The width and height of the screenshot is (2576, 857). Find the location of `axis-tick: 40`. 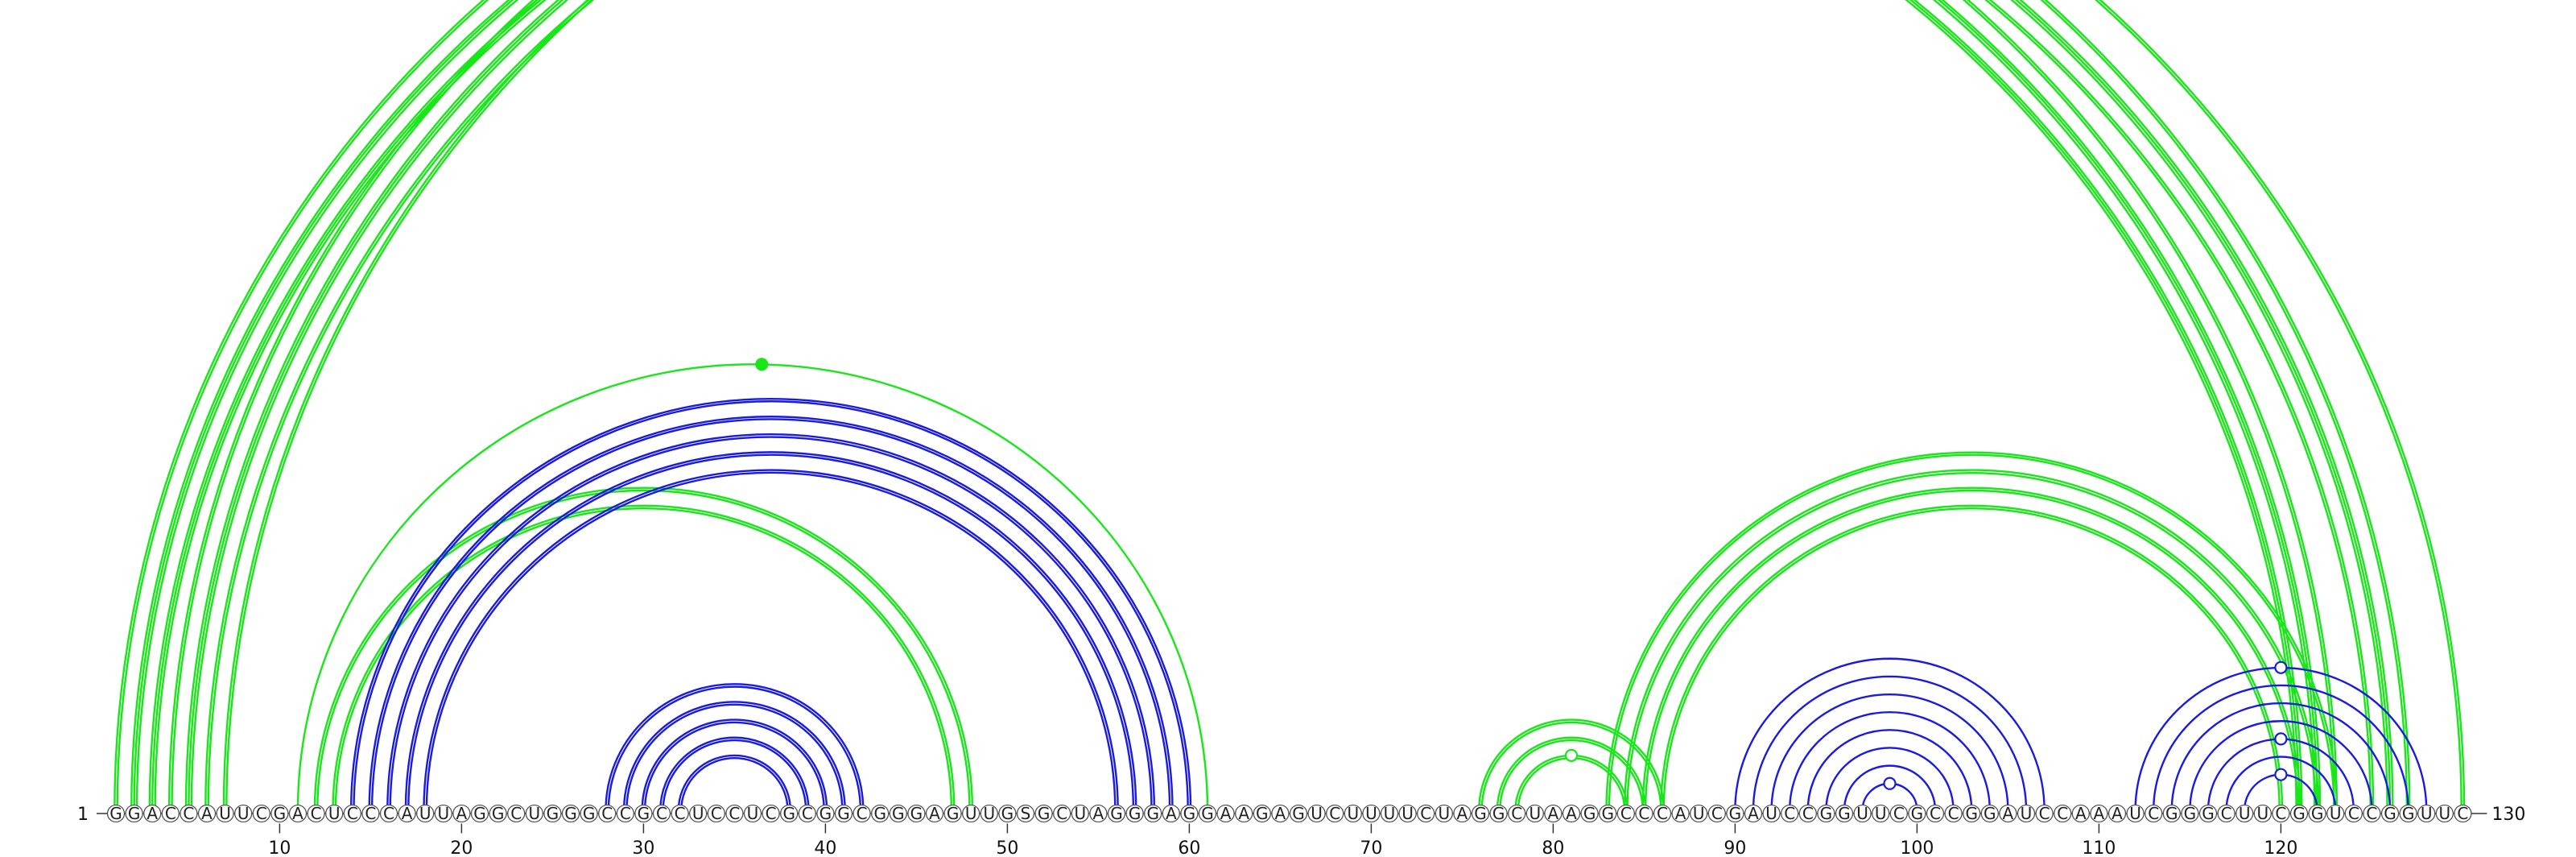

axis-tick: 40 is located at coordinates (825, 840).